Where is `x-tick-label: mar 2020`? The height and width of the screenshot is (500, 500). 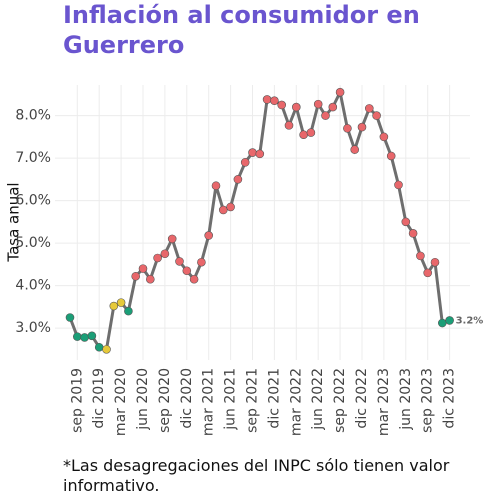
x-tick-label: mar 2020 is located at coordinates (121, 402).